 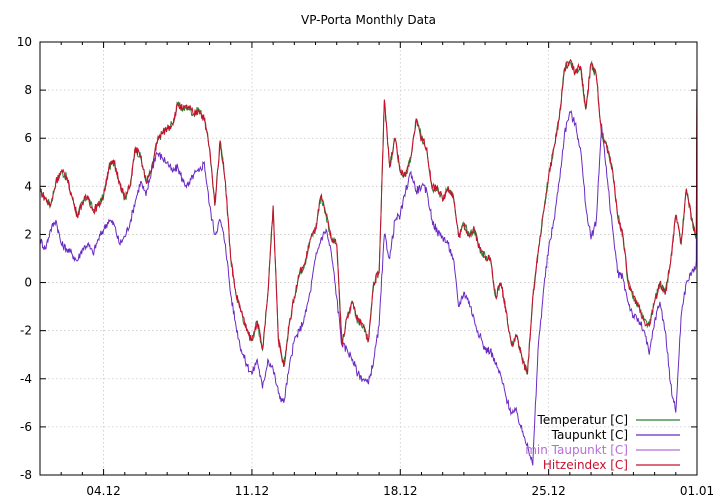 What do you see at coordinates (26, 427) in the screenshot?
I see `y-tick-label: -6` at bounding box center [26, 427].